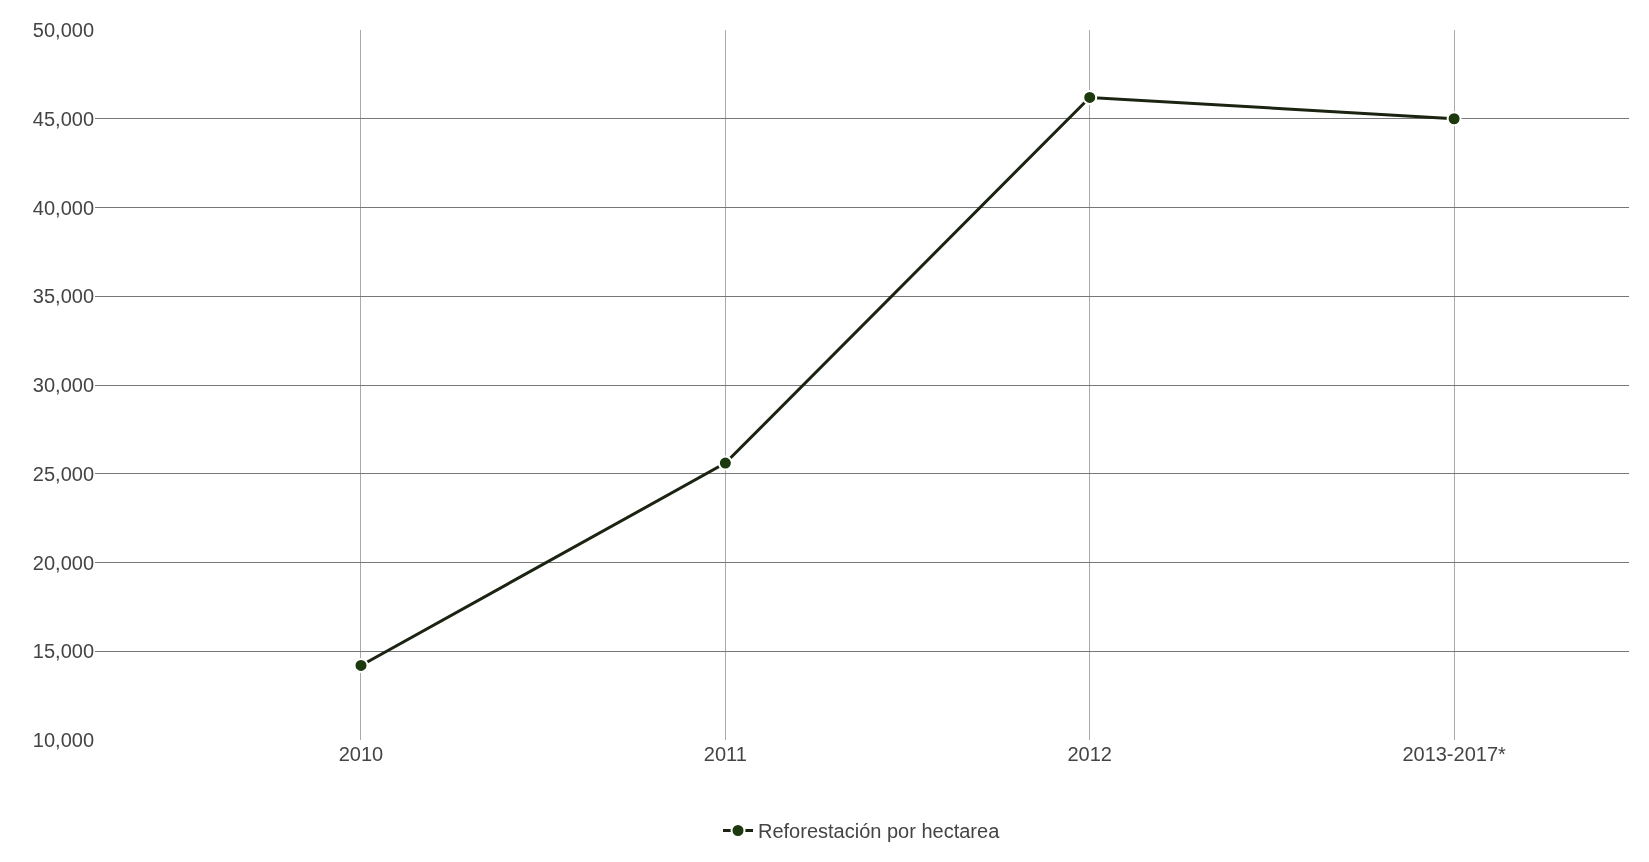 The width and height of the screenshot is (1649, 862). What do you see at coordinates (63, 473) in the screenshot?
I see `y-tick-label: 25,000` at bounding box center [63, 473].